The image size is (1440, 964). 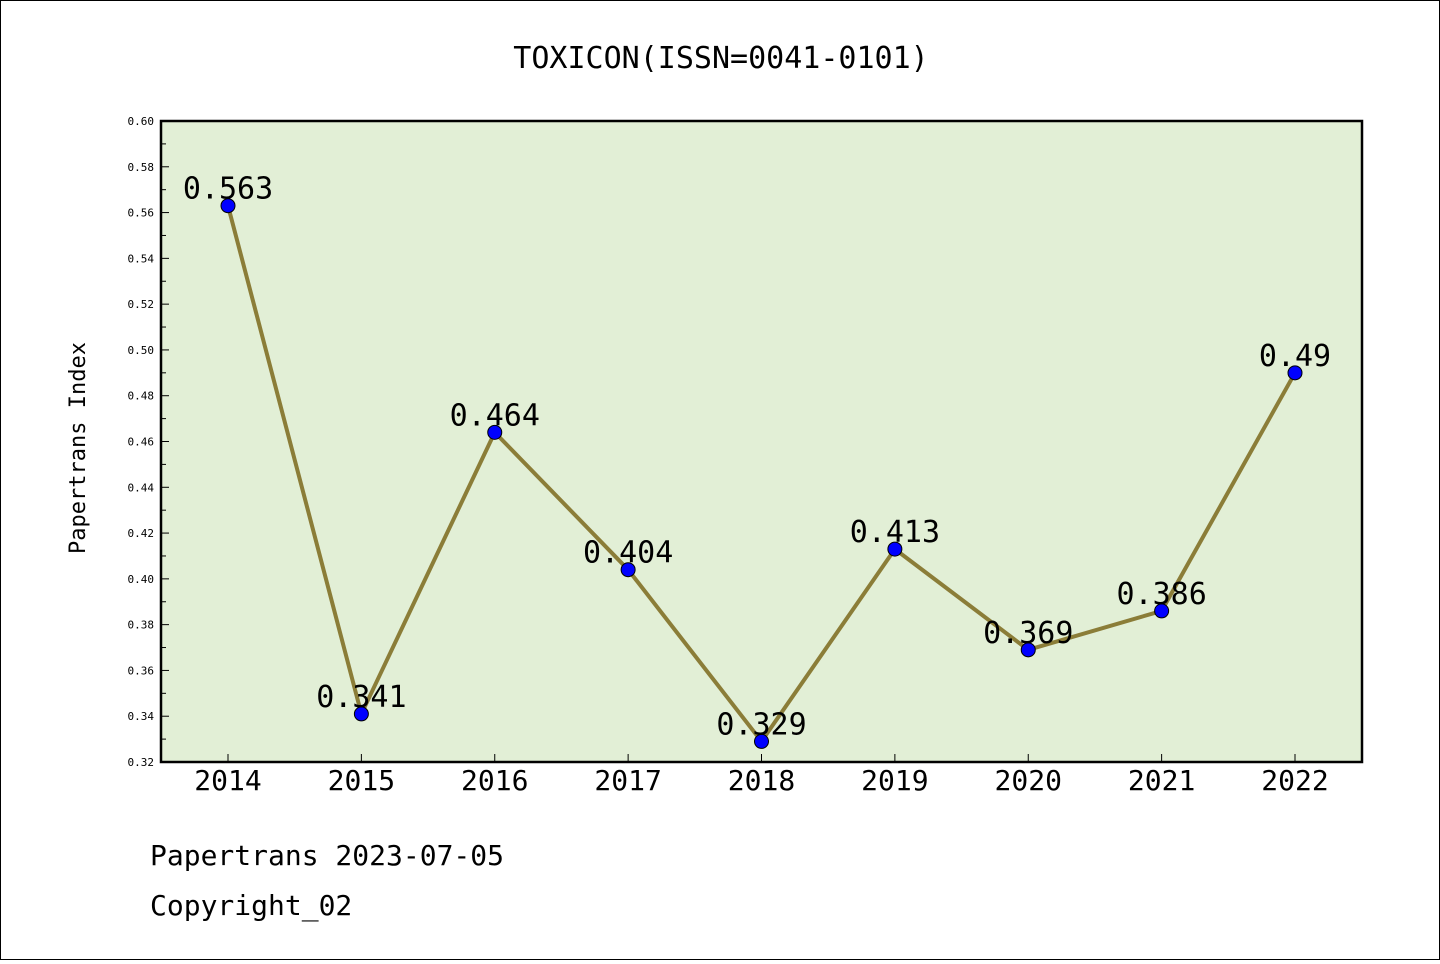 What do you see at coordinates (141, 579) in the screenshot?
I see `y-tick-label: 0.40` at bounding box center [141, 579].